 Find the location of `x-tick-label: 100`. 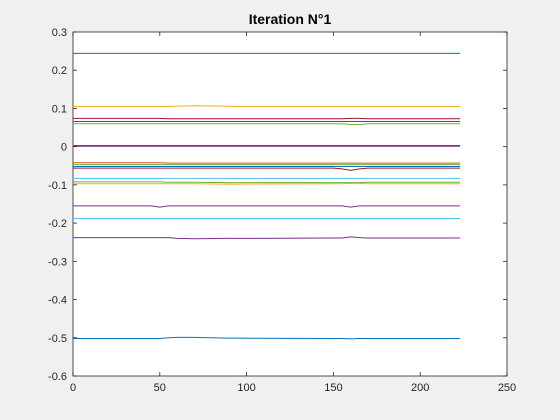

x-tick-label: 100 is located at coordinates (246, 388).